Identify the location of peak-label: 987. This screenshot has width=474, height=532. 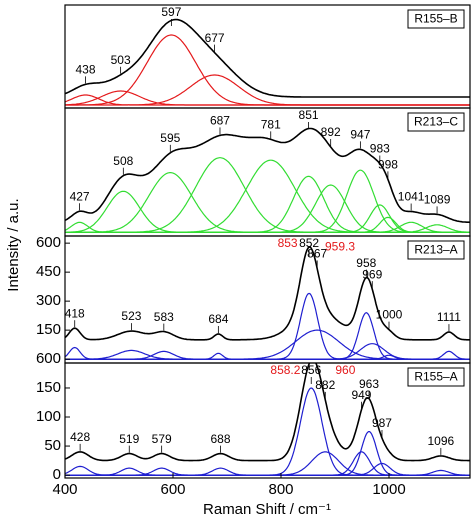
(382, 423).